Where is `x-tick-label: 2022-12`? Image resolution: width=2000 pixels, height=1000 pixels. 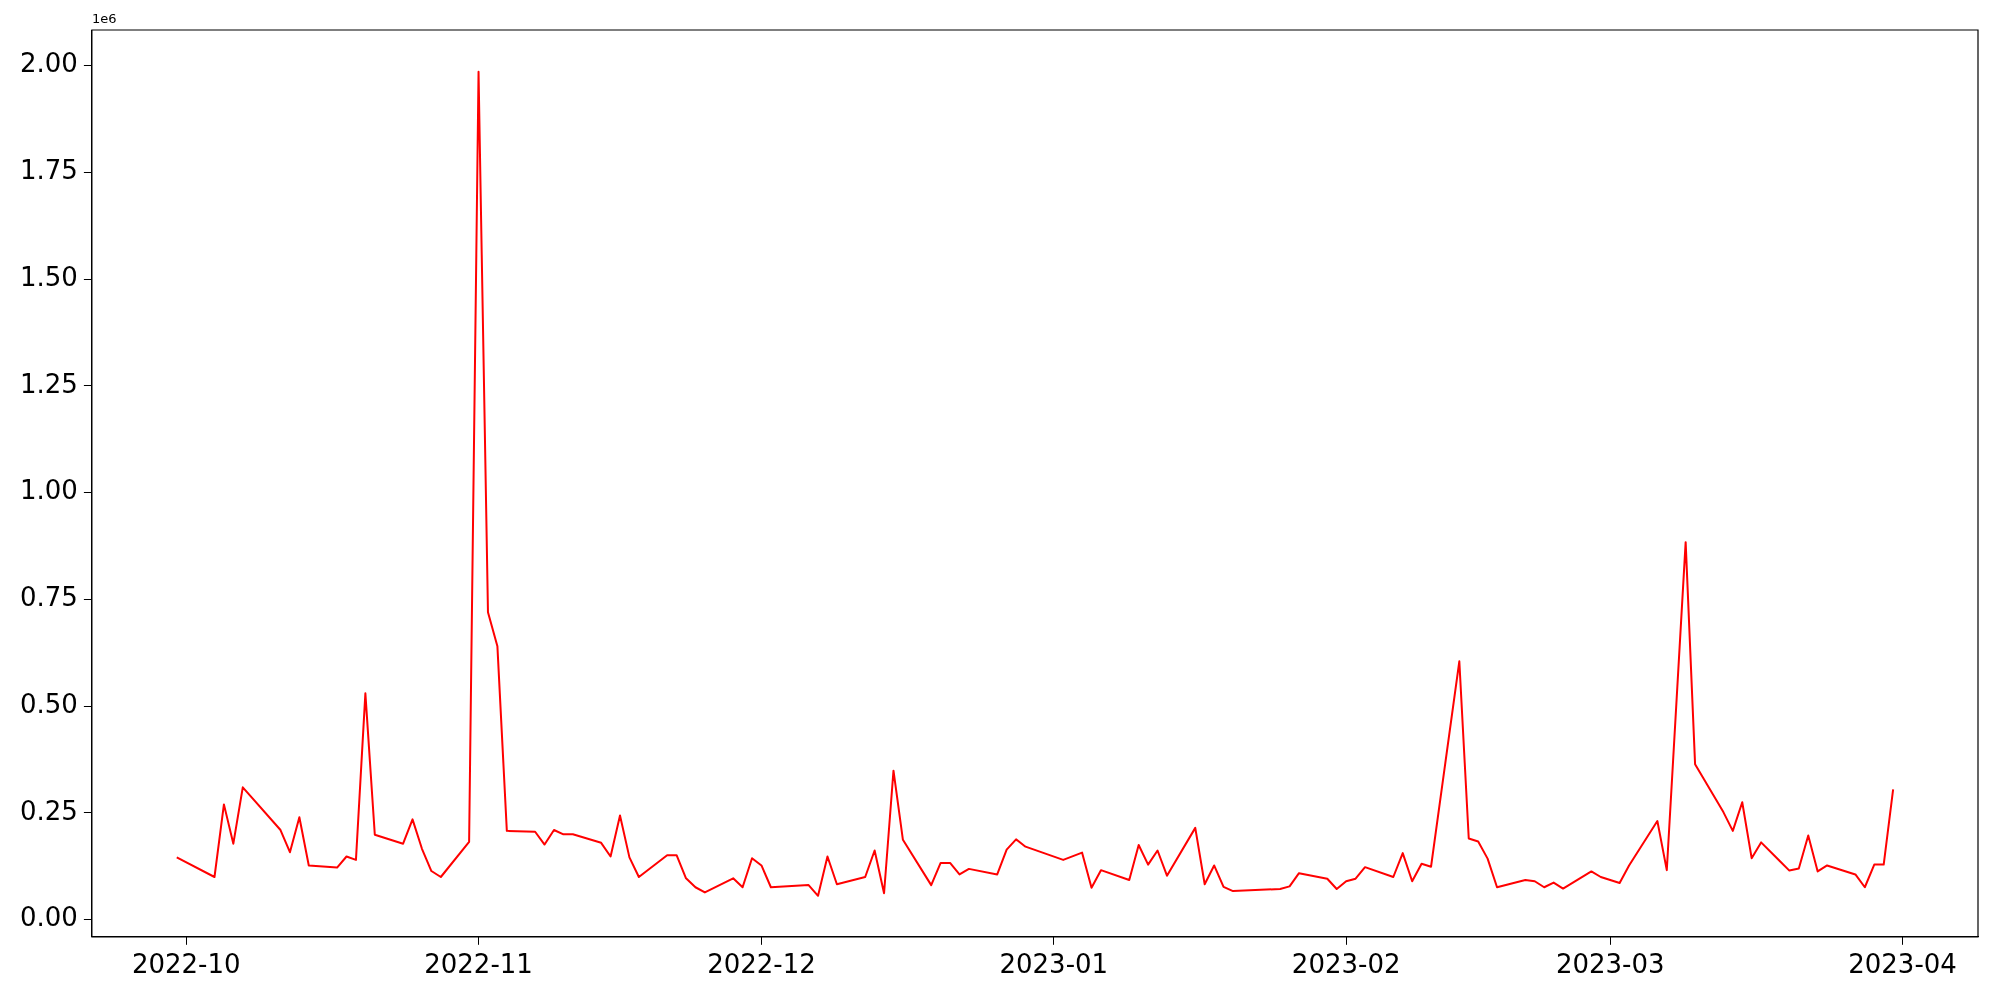 x-tick-label: 2022-12 is located at coordinates (761, 964).